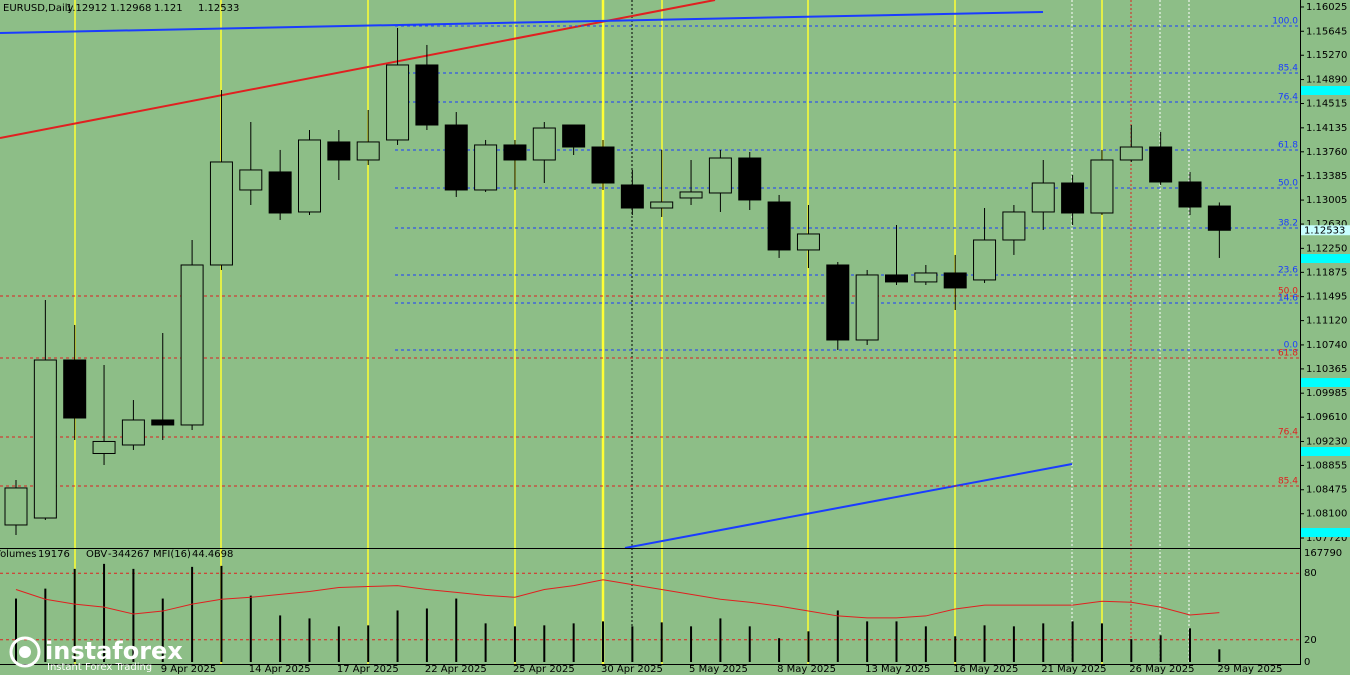 This screenshot has height=675, width=1350. Describe the element at coordinates (1288, 223) in the screenshot. I see `fib-label: 38.2` at that location.